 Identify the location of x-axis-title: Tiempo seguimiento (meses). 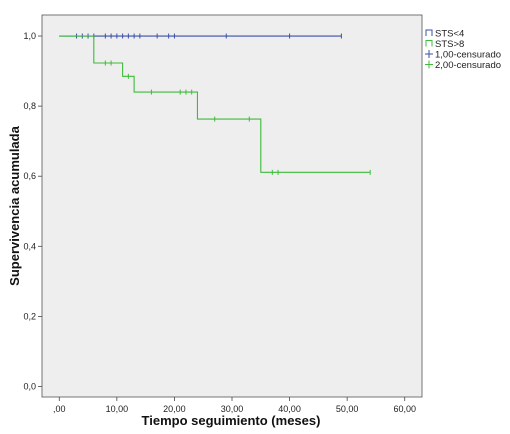
(231, 420).